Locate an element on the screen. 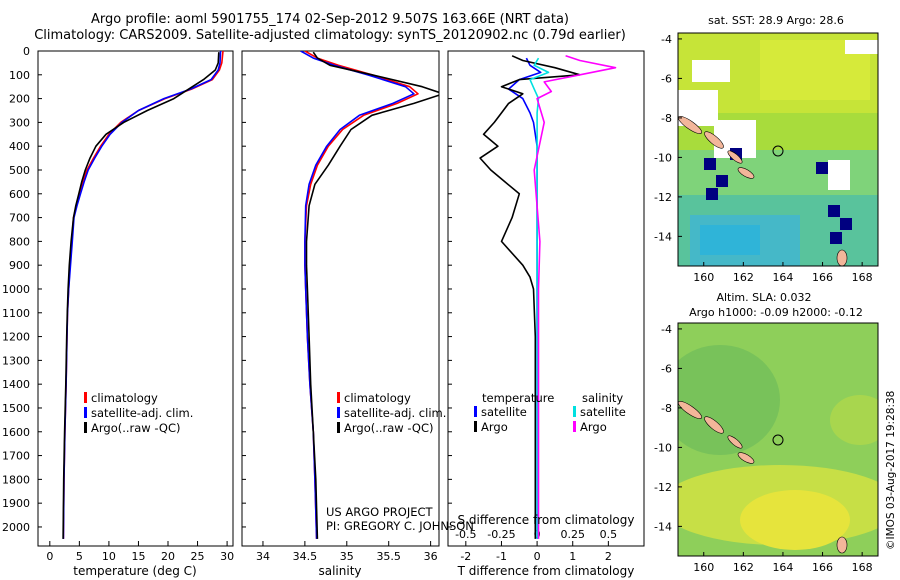 Image resolution: width=900 pixels, height=580 pixels. temperature-x-ticks: 0 5 10 15 20 25 30 is located at coordinates (140, 552).